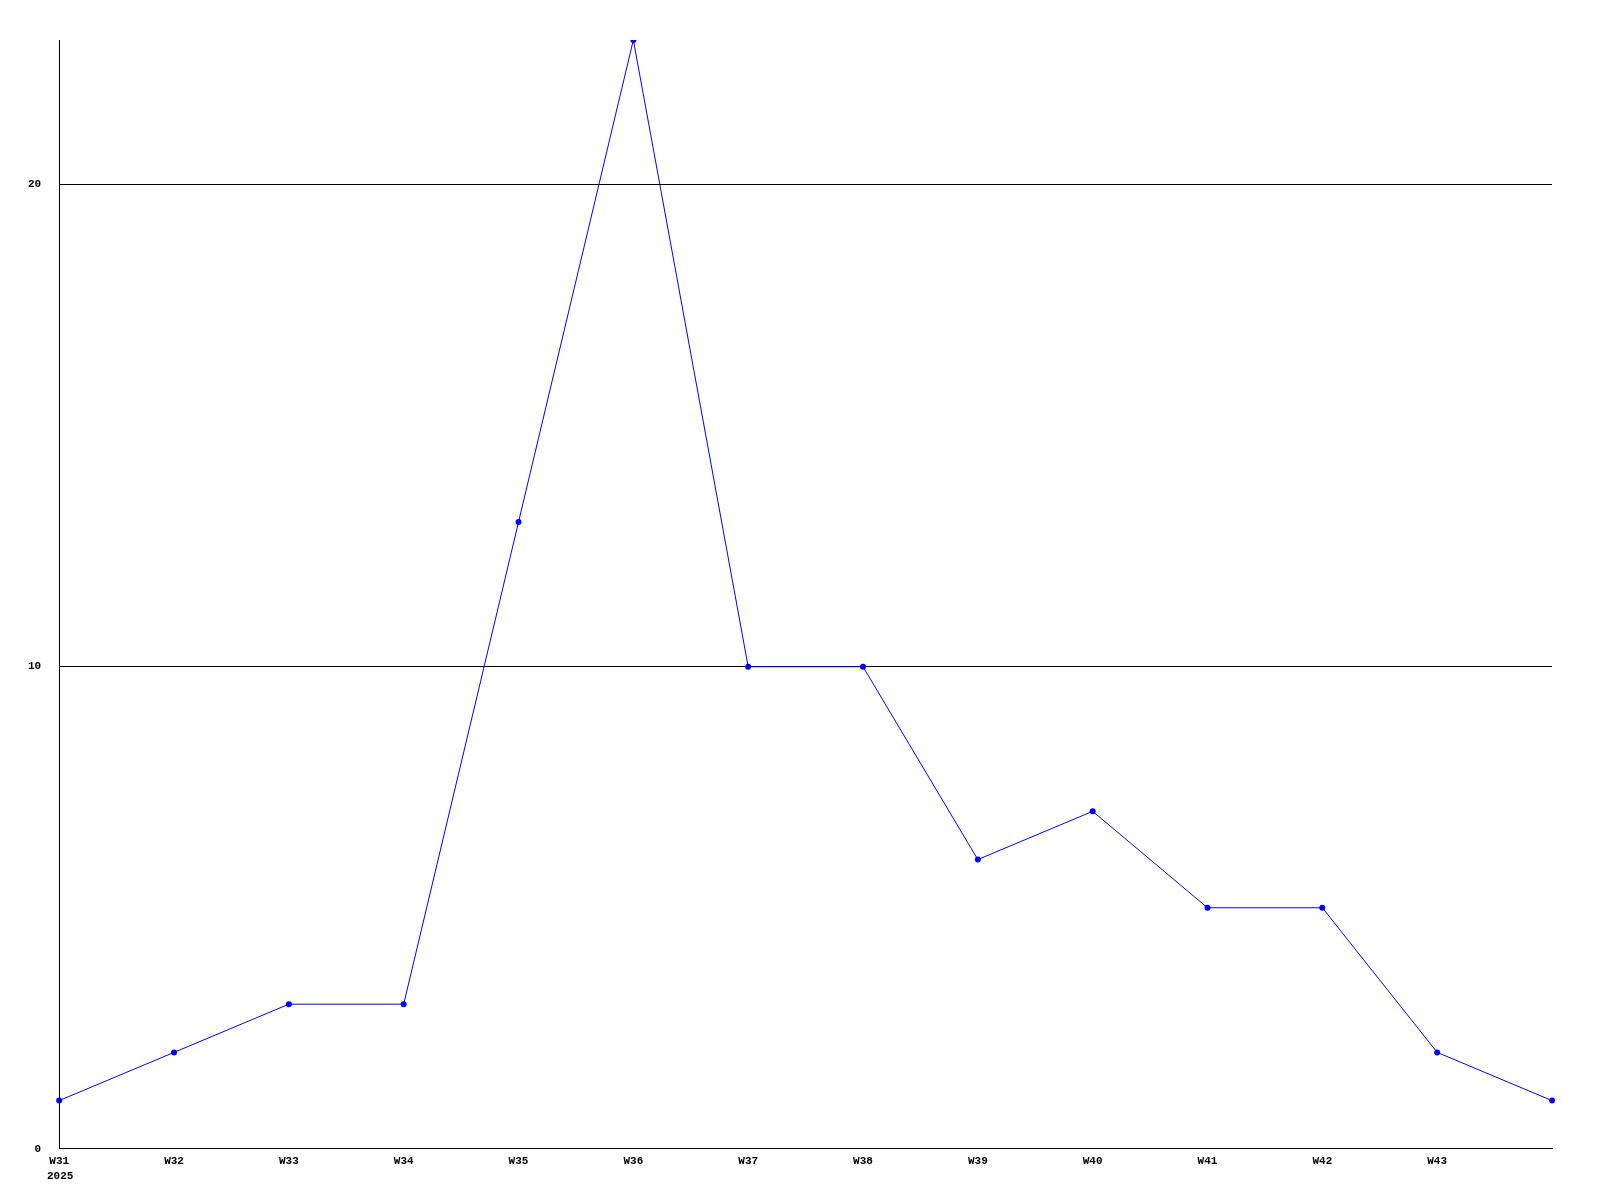  What do you see at coordinates (60, 1176) in the screenshot?
I see `text: 2025` at bounding box center [60, 1176].